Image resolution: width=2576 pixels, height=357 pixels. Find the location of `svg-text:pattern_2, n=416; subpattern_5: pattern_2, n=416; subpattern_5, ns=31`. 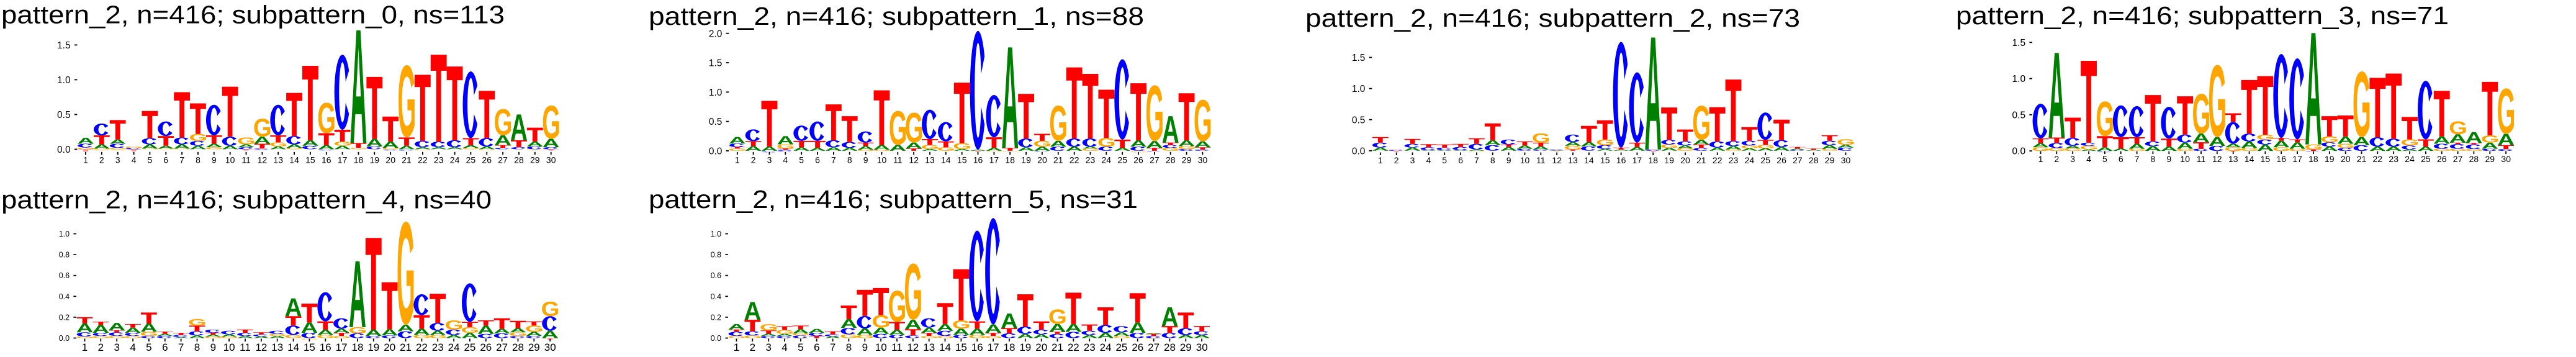

svg-text:pattern_2, n=416; subpattern_5: pattern_2, n=416; subpattern_5, ns=31 is located at coordinates (893, 199).